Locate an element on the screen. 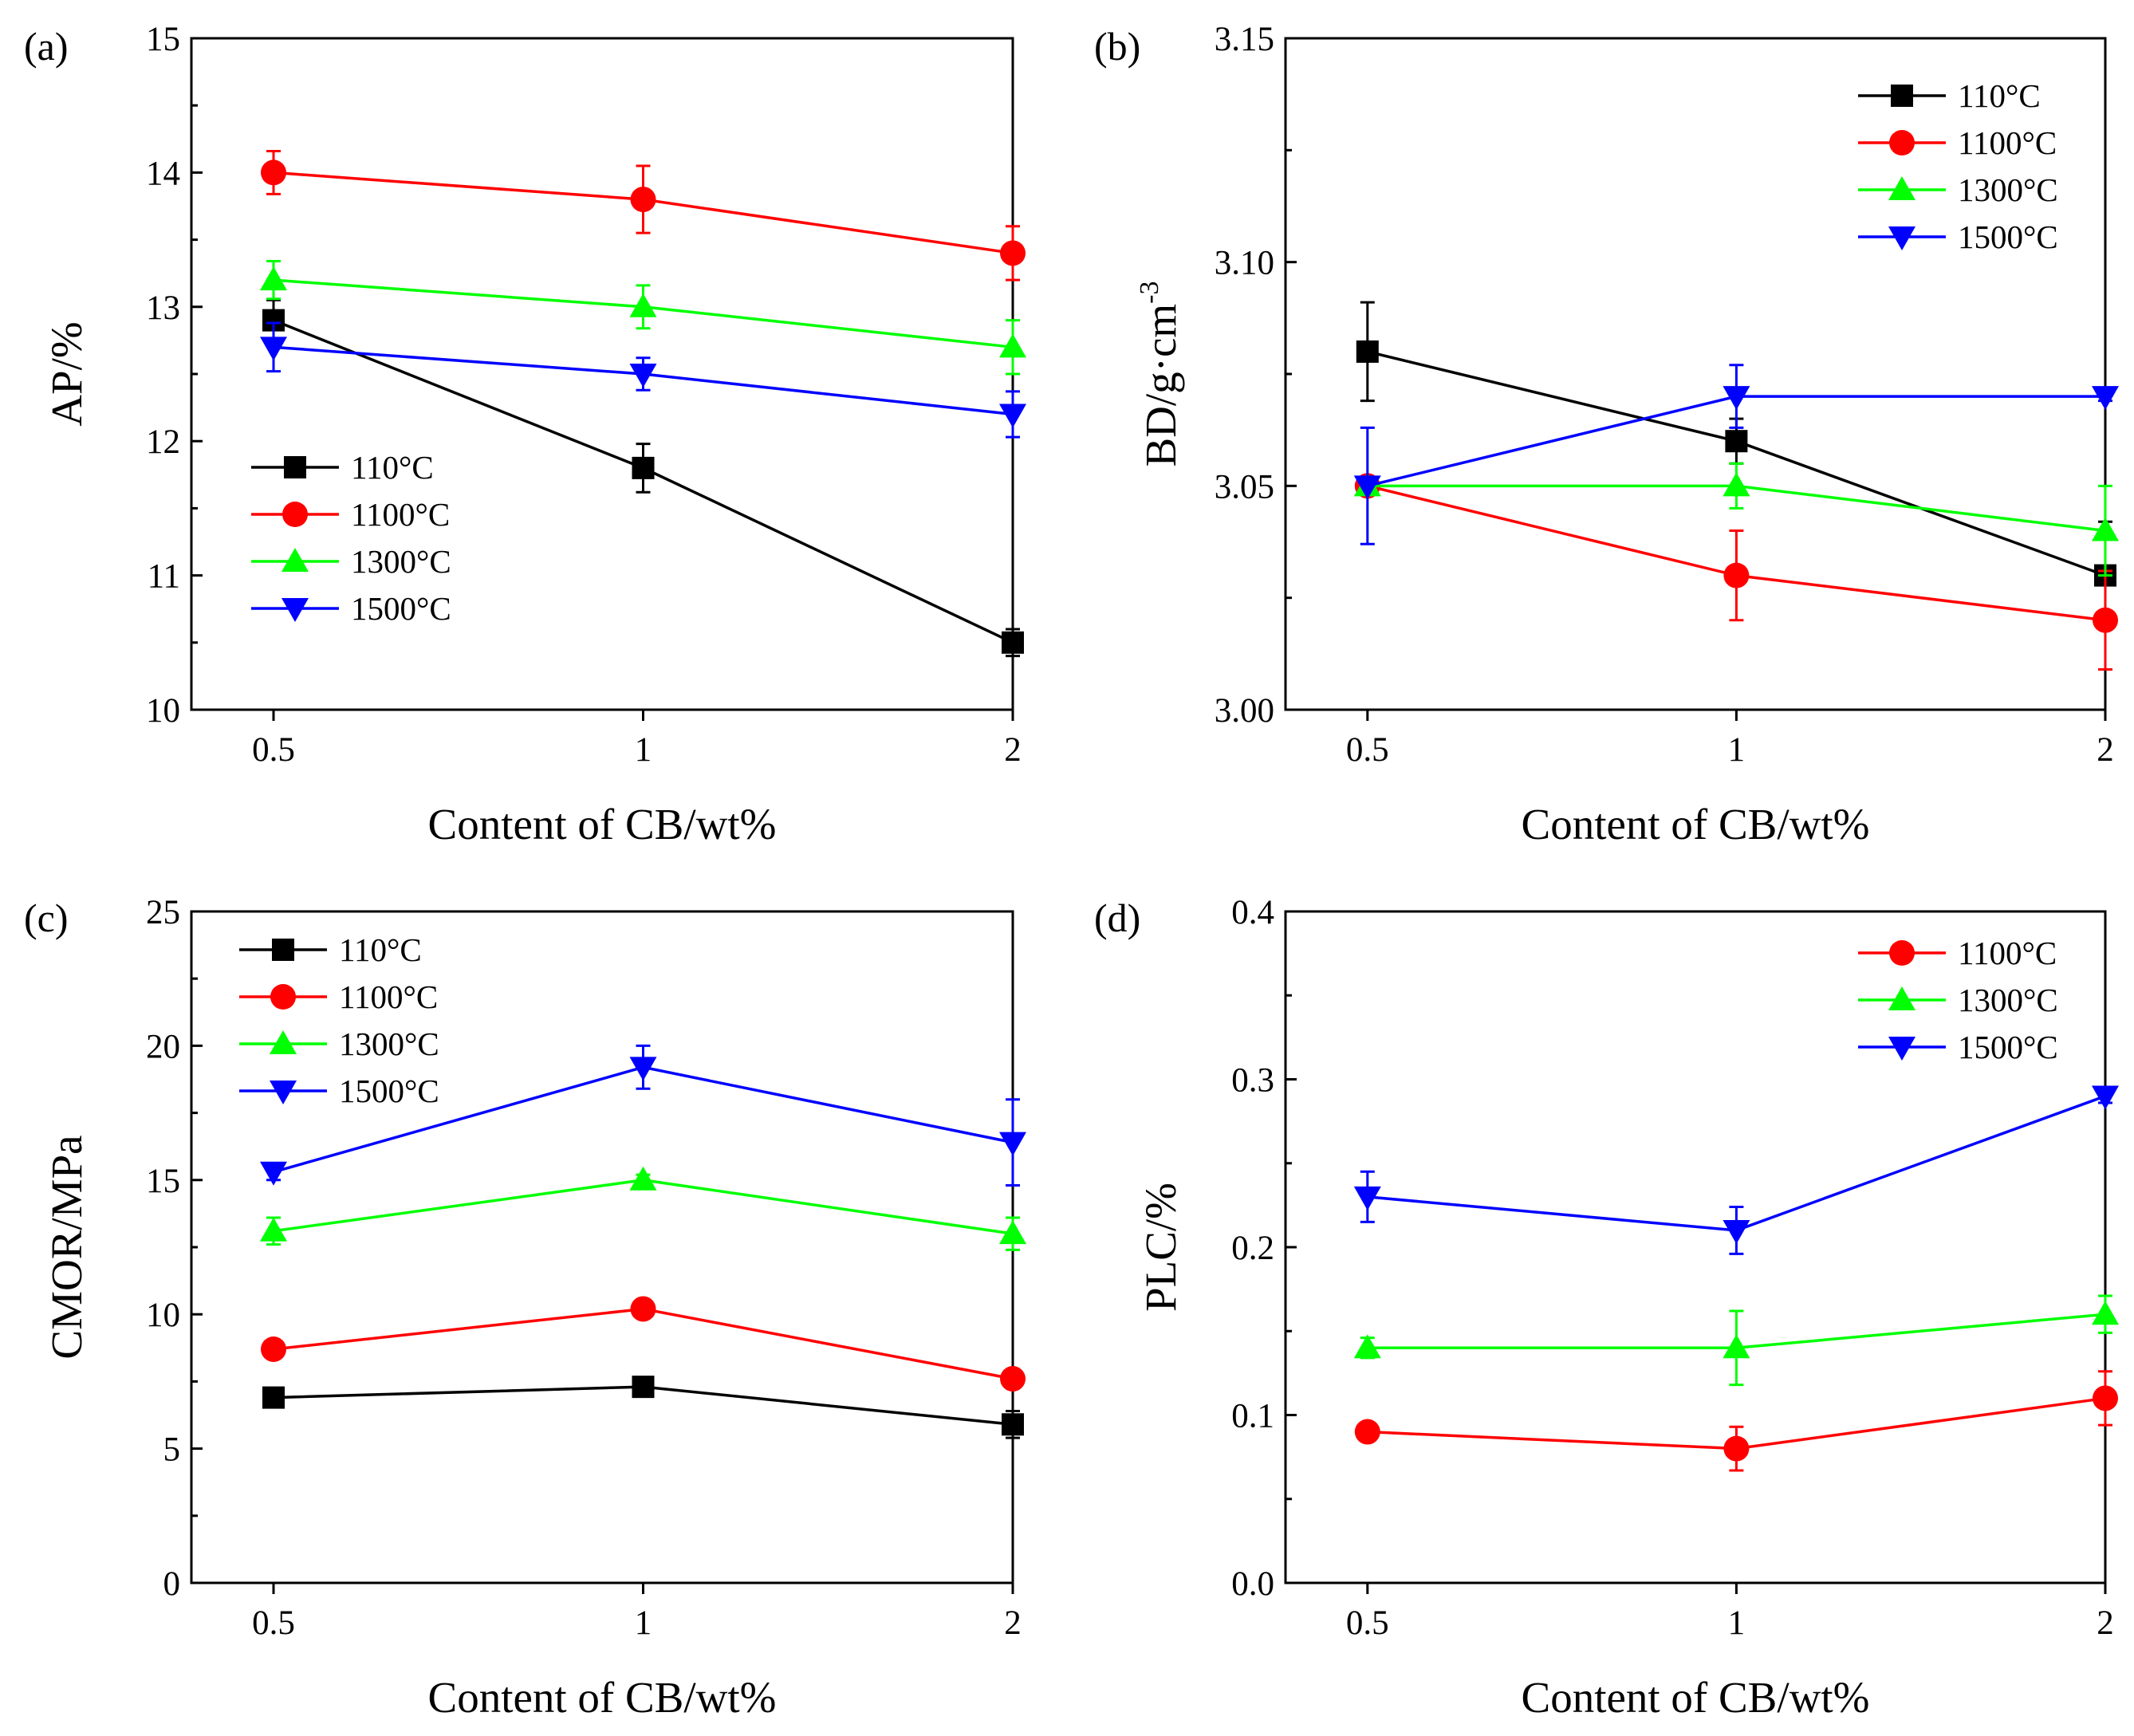 This screenshot has height=1736, width=2134. y-axis-title-superscript: -3 is located at coordinates (1149, 292).